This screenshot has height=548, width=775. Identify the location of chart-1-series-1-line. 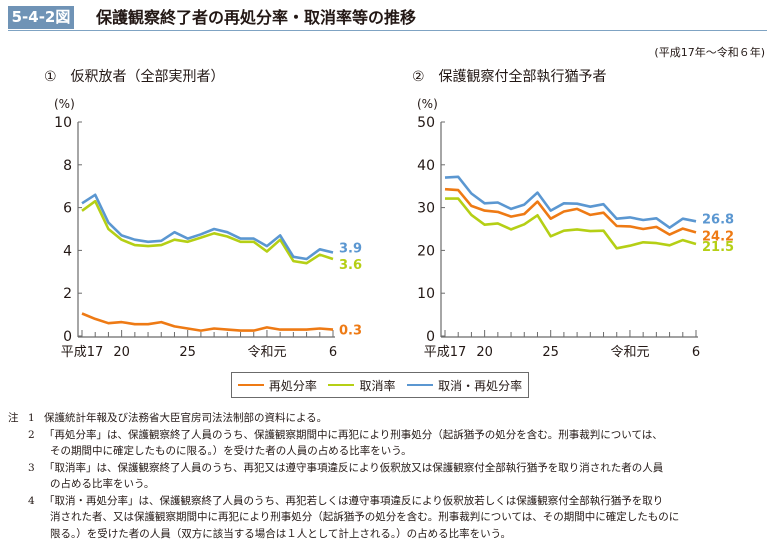
(207, 232).